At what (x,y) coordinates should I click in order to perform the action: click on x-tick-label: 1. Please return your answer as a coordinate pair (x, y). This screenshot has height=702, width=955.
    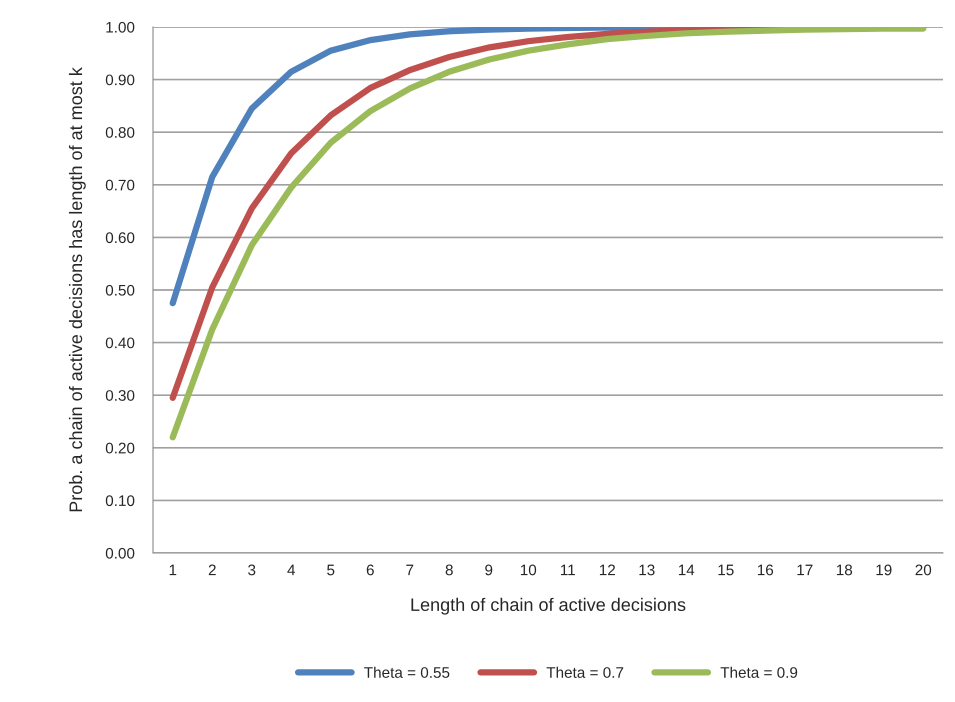
    Looking at the image, I should click on (173, 570).